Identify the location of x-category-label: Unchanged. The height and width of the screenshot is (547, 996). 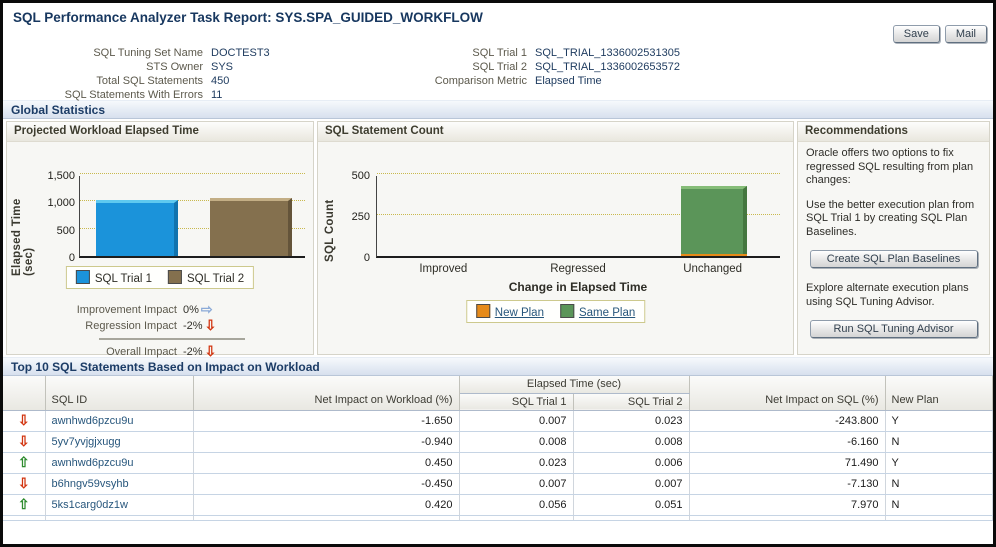
(713, 269).